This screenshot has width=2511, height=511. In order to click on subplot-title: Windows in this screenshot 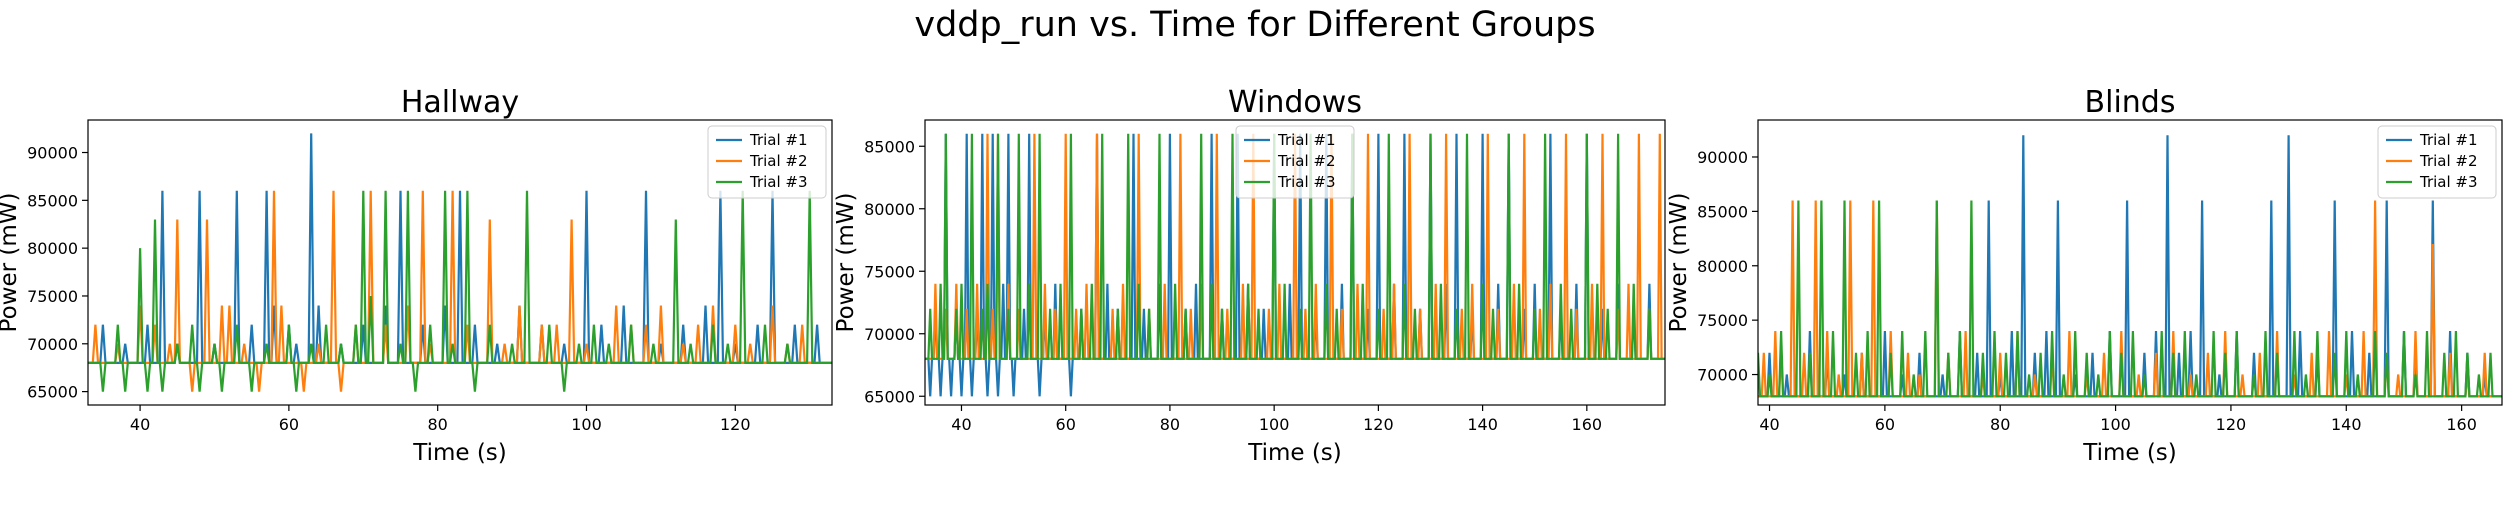, I will do `click(1295, 102)`.